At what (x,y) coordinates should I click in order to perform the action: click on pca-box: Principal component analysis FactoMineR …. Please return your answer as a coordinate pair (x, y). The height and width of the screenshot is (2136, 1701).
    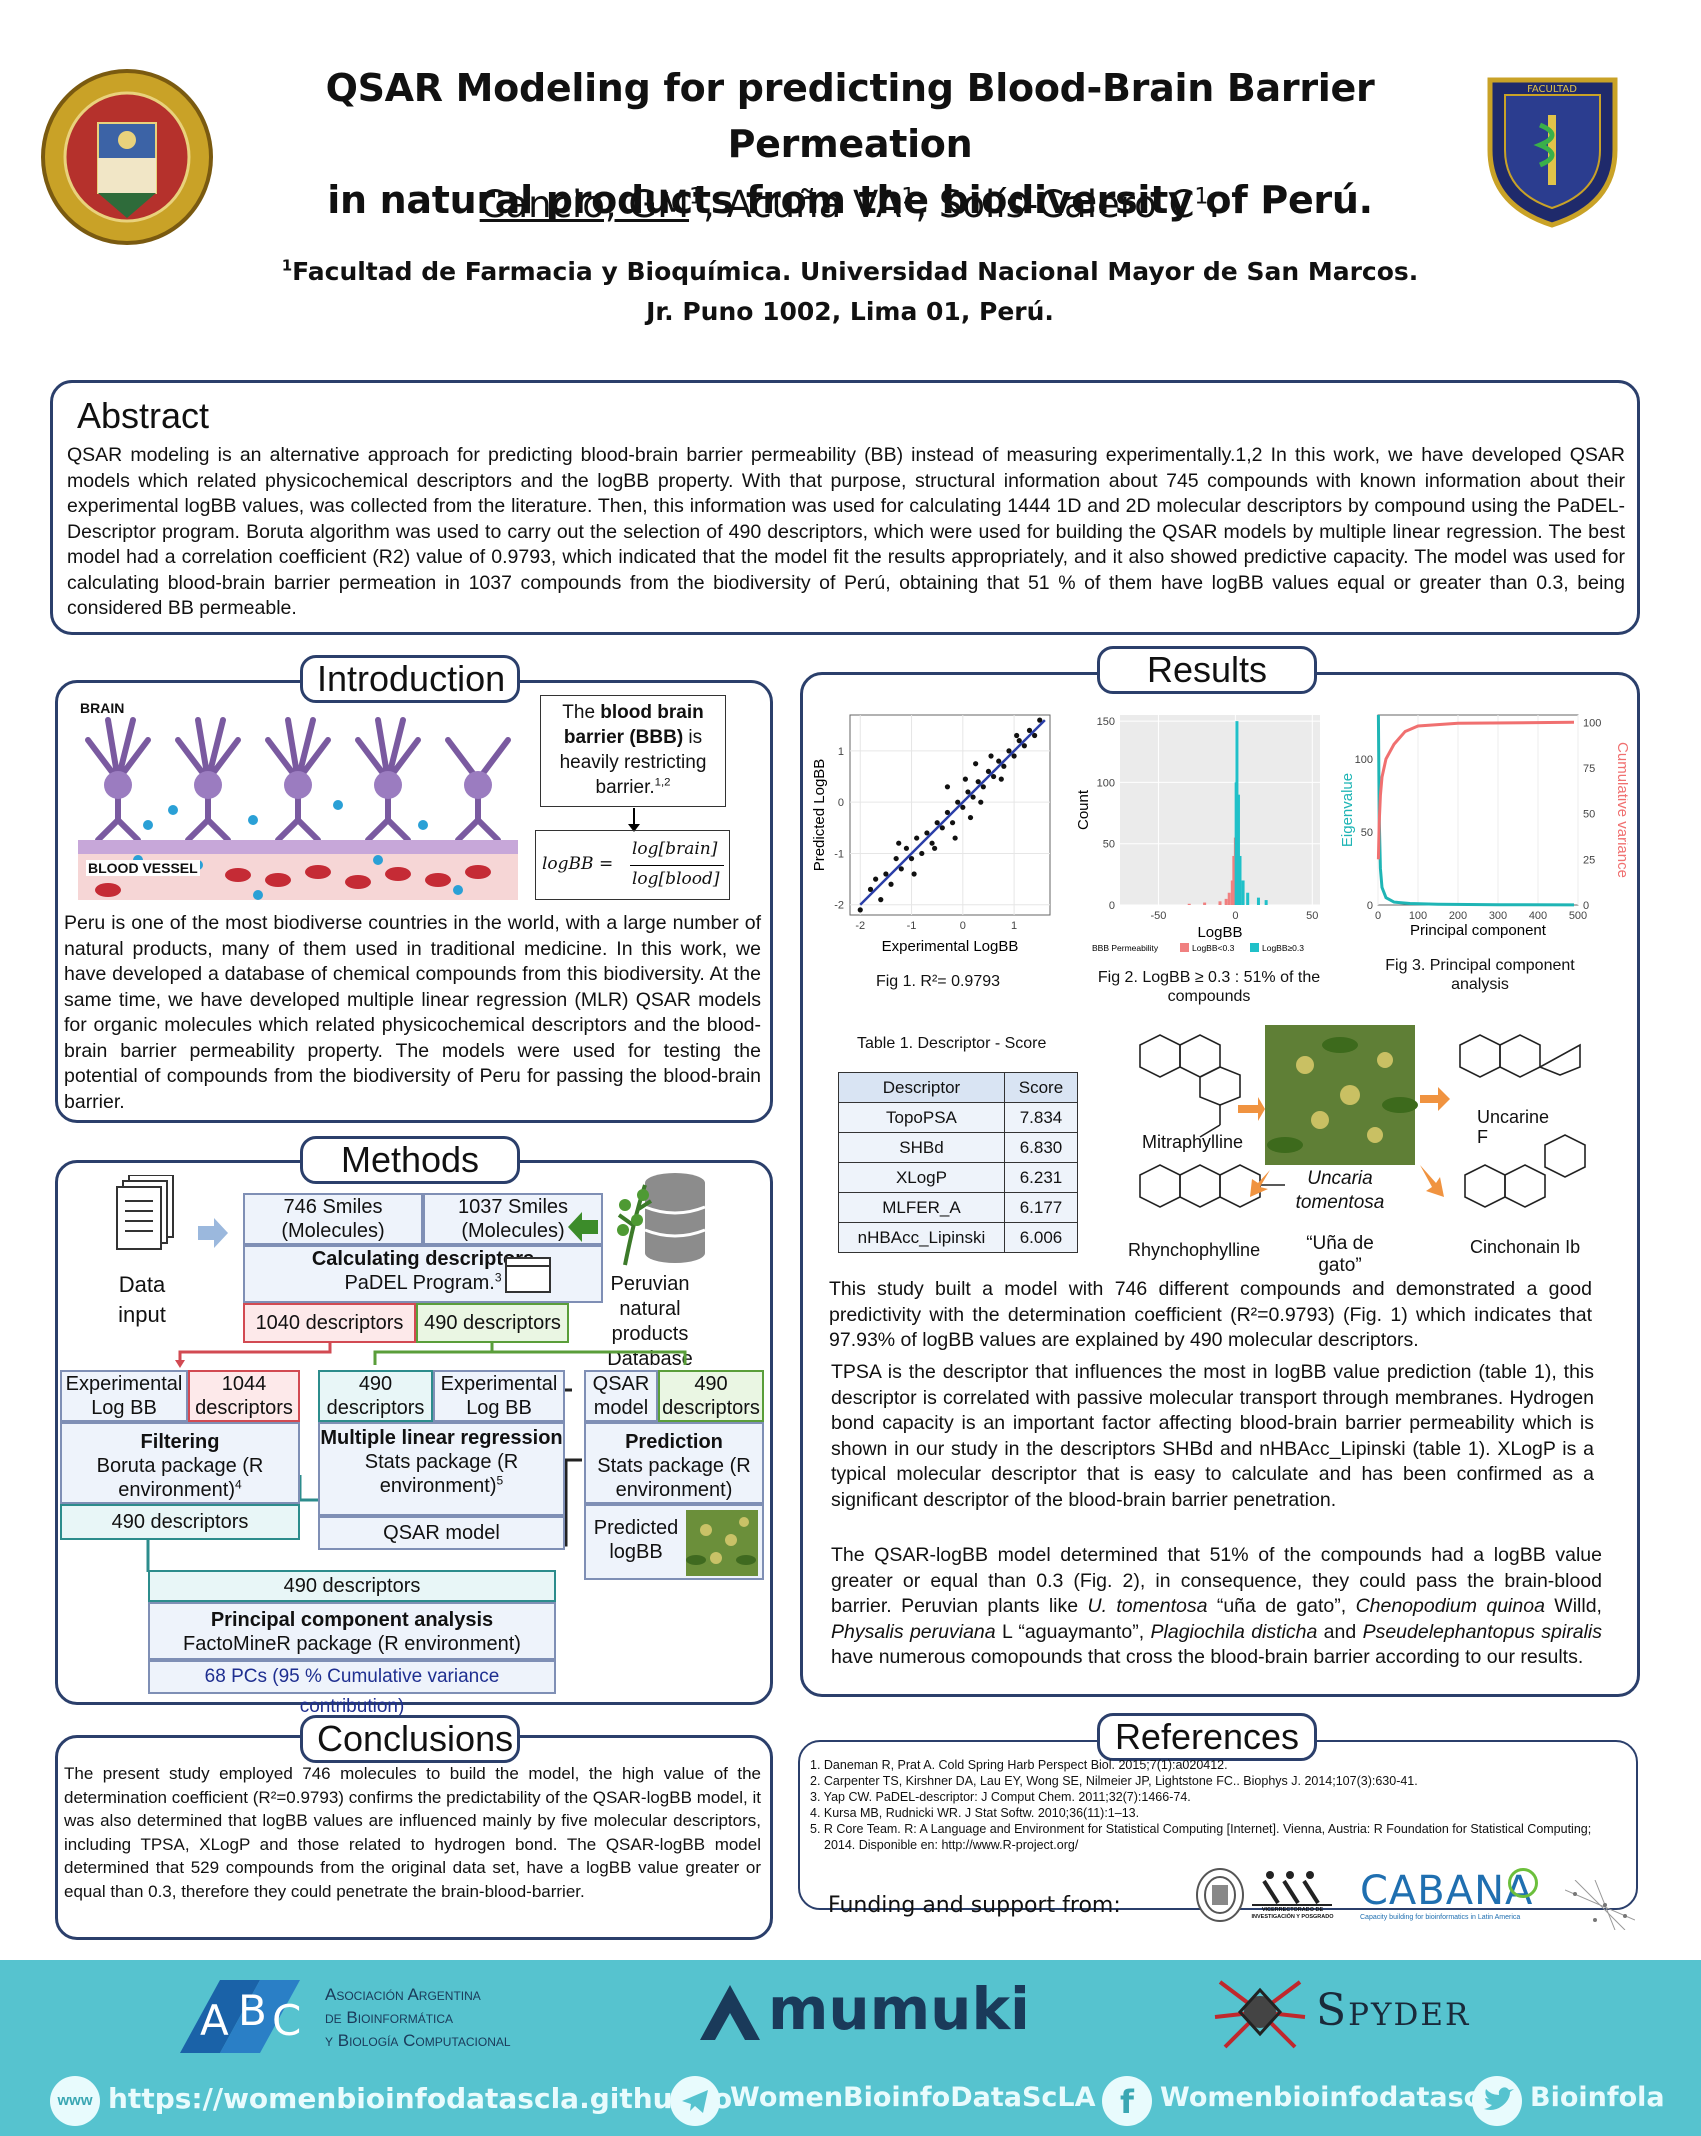
    Looking at the image, I should click on (352, 1631).